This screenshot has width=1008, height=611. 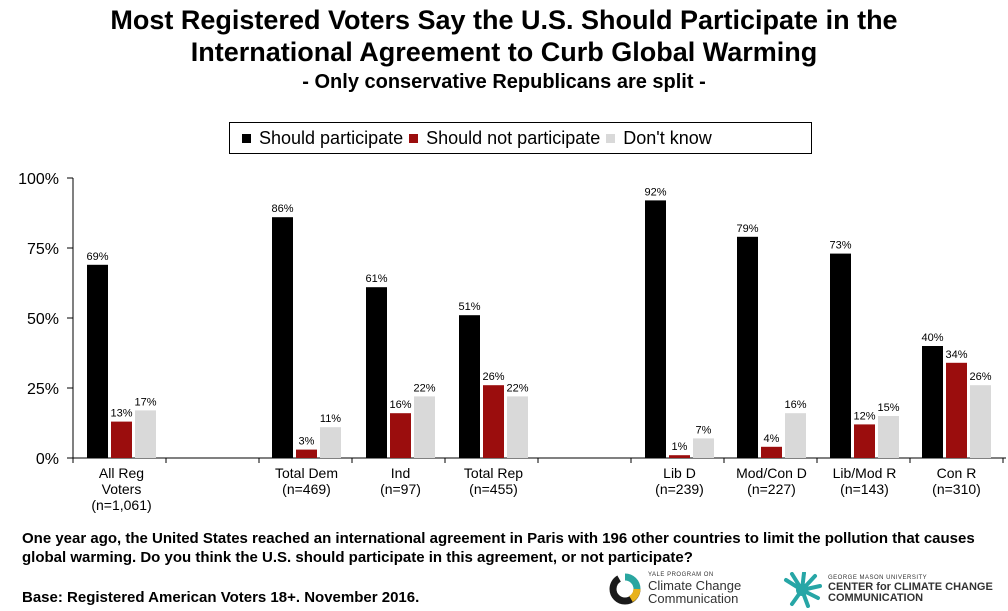 I want to click on logo-name: Climate Change, so click(x=695, y=585).